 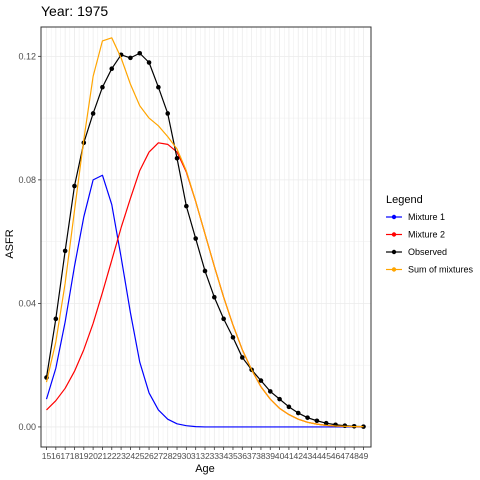 What do you see at coordinates (233, 456) in the screenshot?
I see `x-tick-label: 35` at bounding box center [233, 456].